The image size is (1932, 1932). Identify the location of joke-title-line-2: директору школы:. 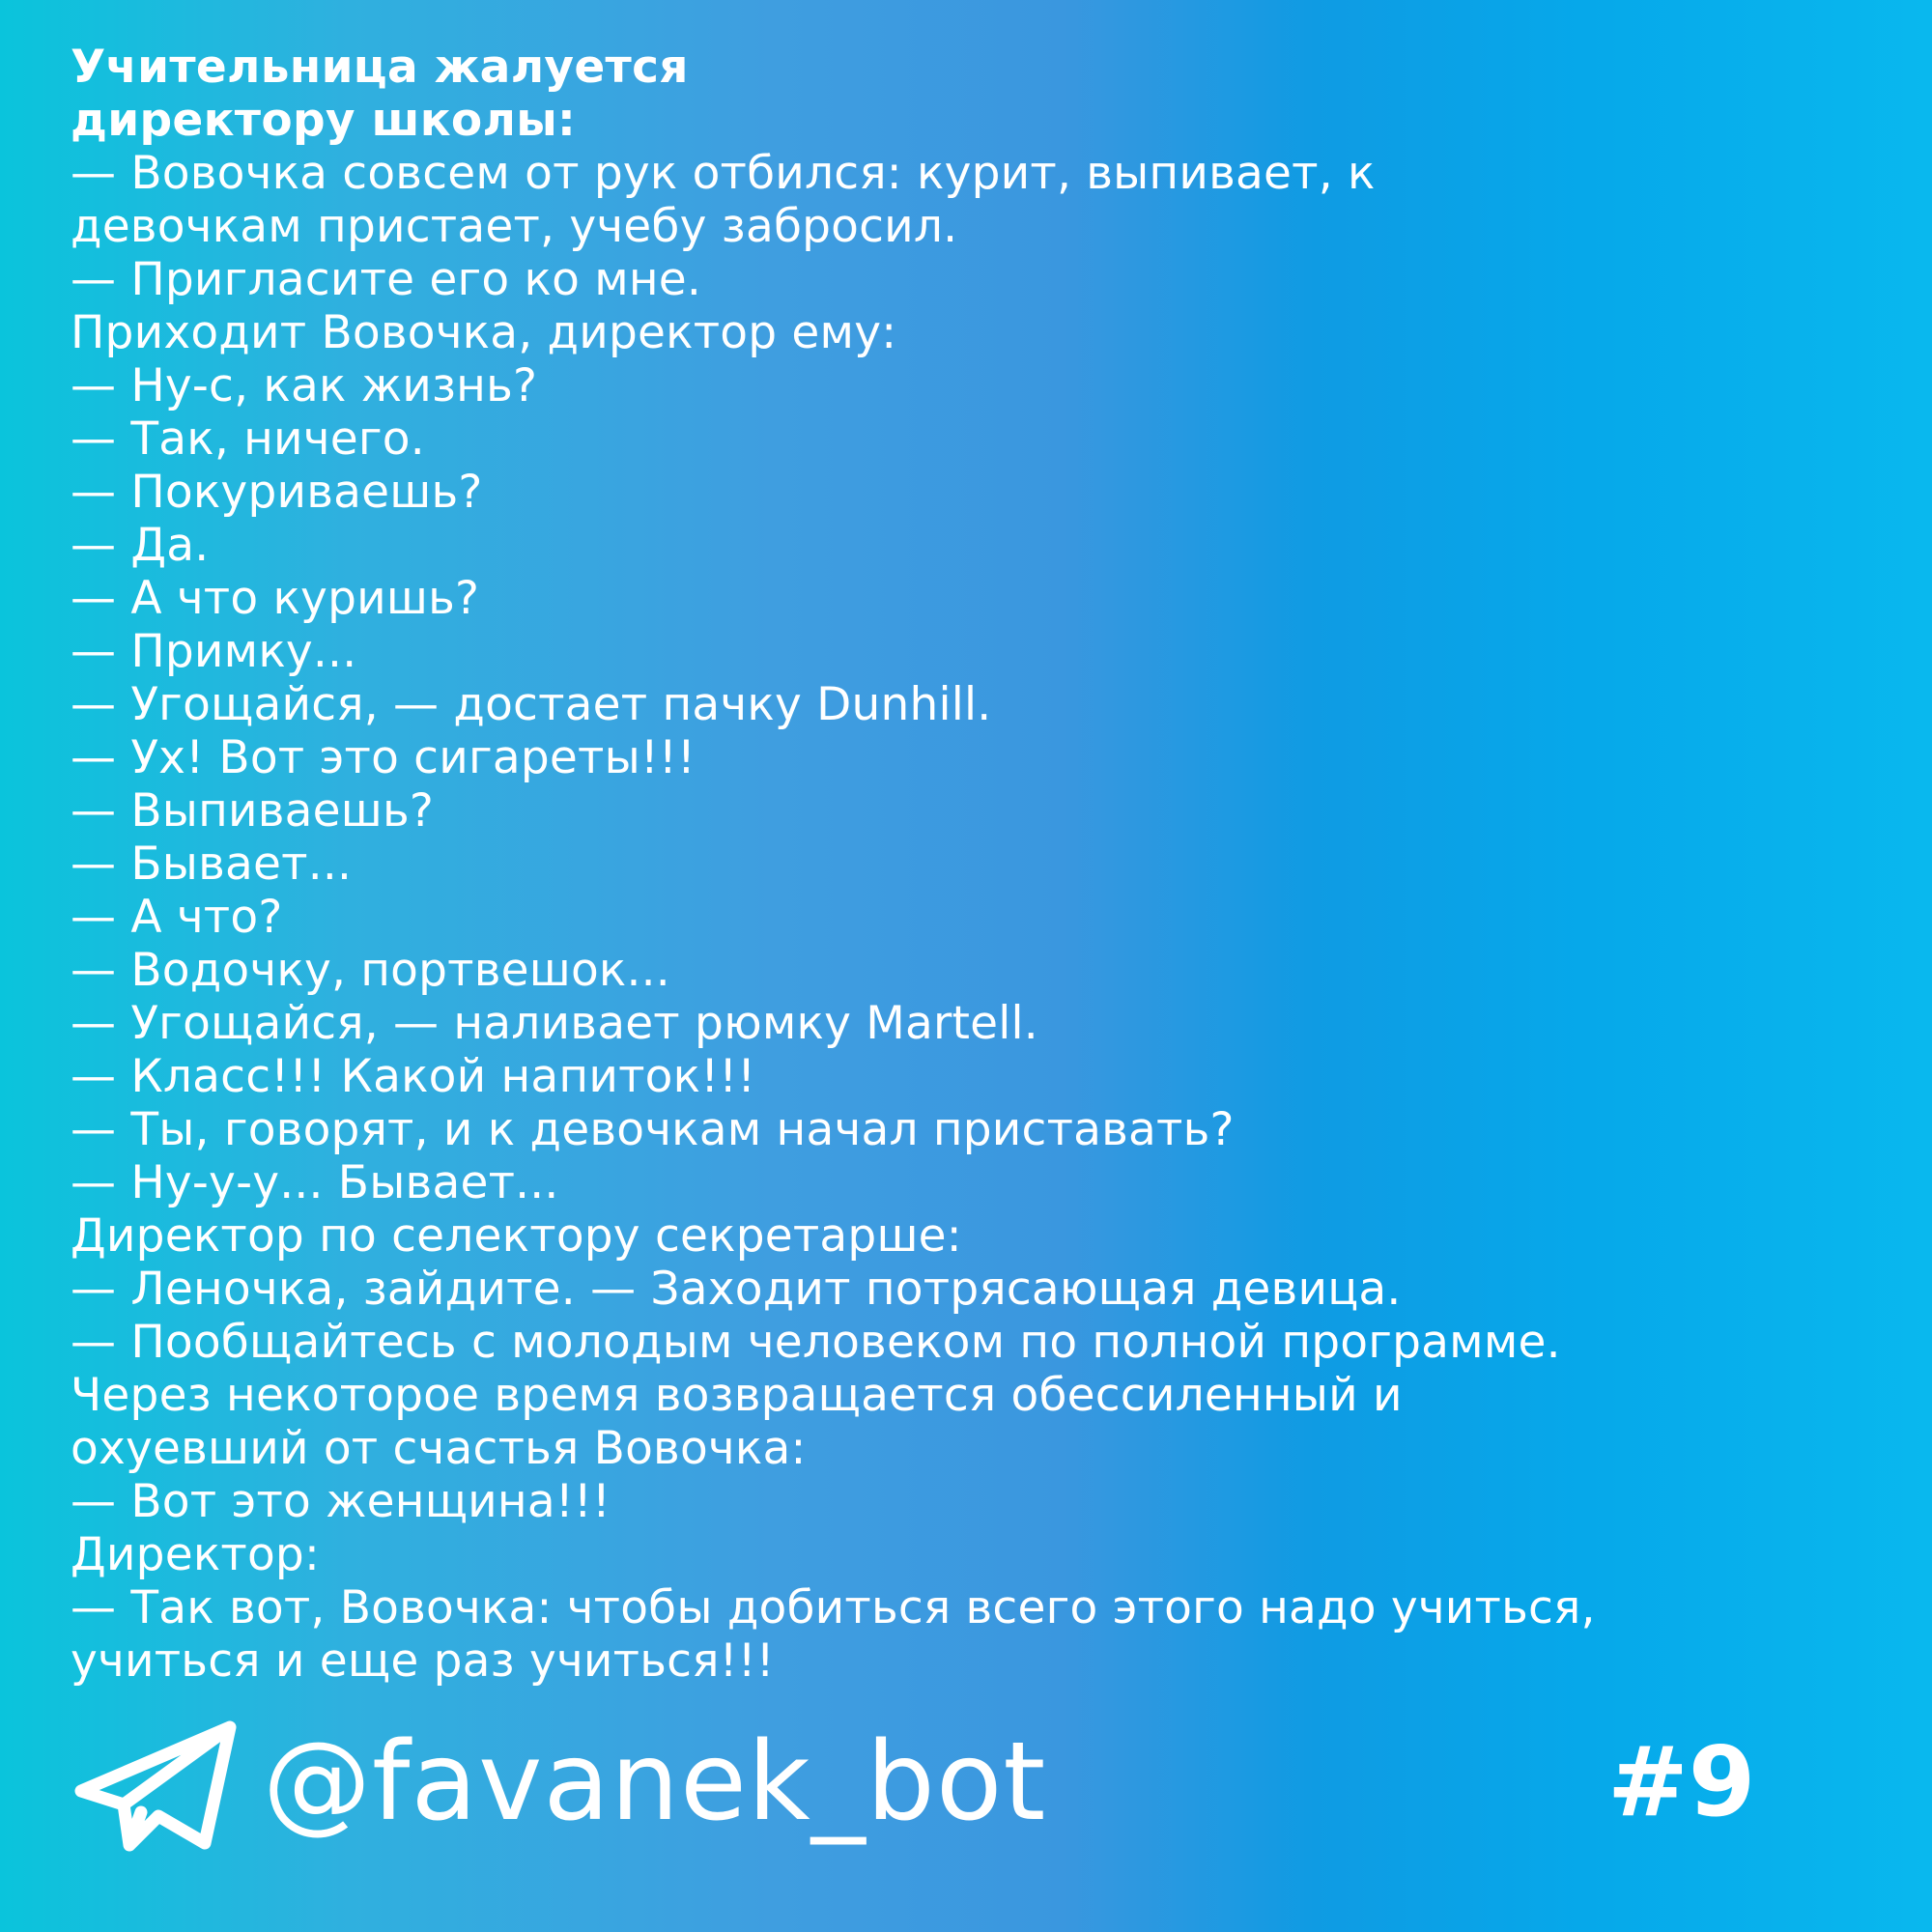
(324, 120).